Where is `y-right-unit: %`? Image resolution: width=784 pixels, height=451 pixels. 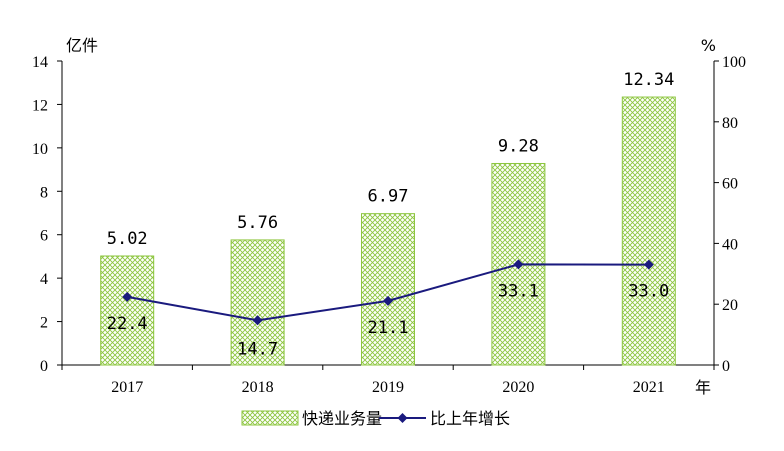 y-right-unit: % is located at coordinates (708, 45).